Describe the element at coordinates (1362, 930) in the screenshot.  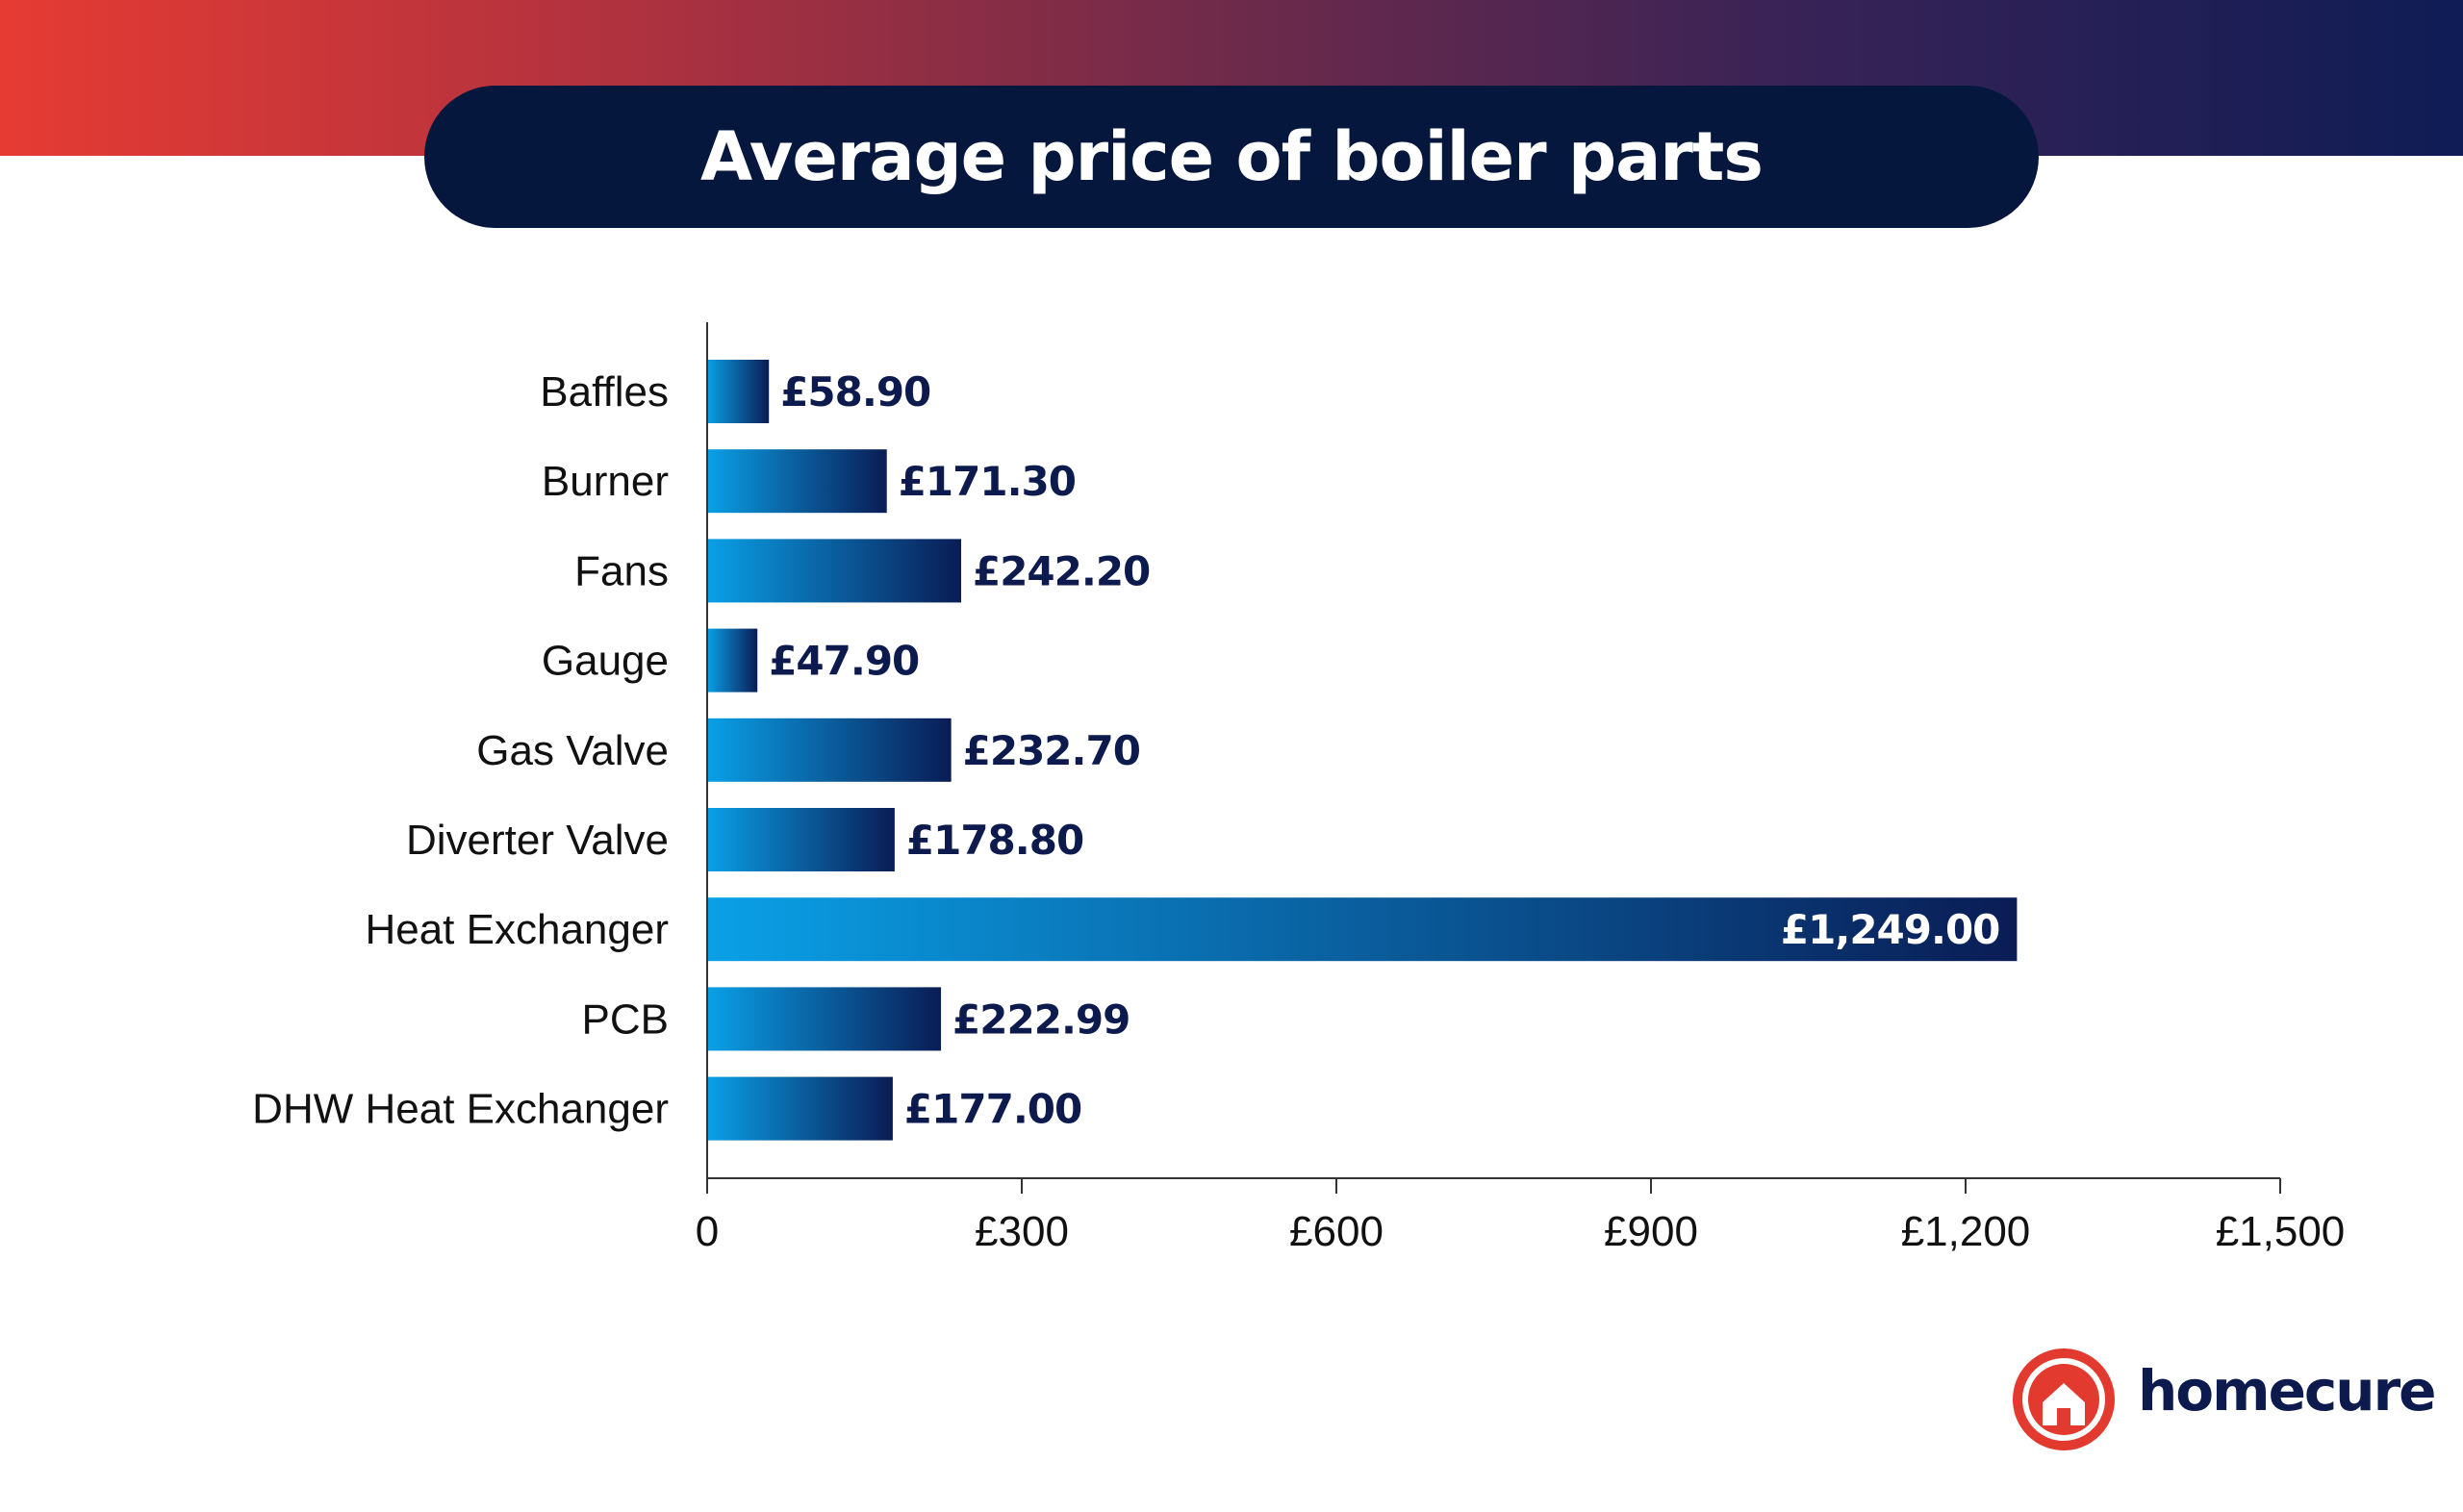
I see `bar-heat-exchanger` at that location.